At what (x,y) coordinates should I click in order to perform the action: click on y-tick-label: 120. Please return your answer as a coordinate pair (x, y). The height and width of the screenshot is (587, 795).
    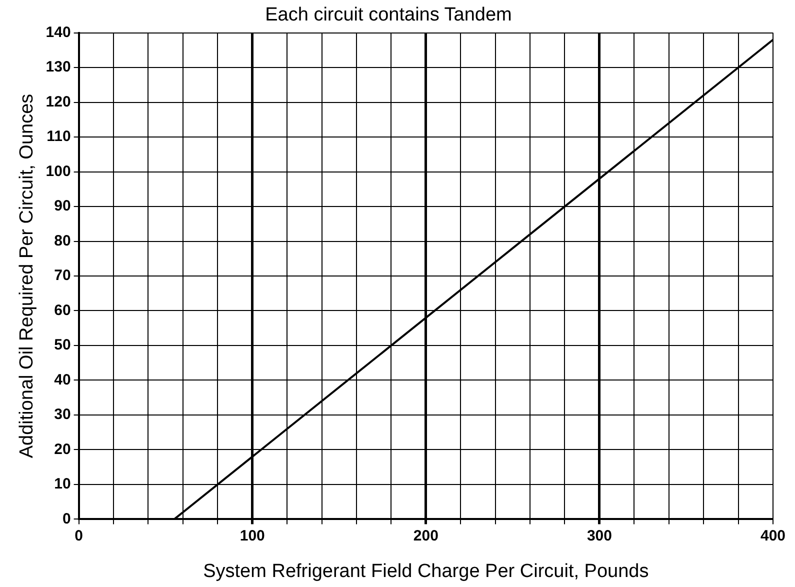
    Looking at the image, I should click on (58, 101).